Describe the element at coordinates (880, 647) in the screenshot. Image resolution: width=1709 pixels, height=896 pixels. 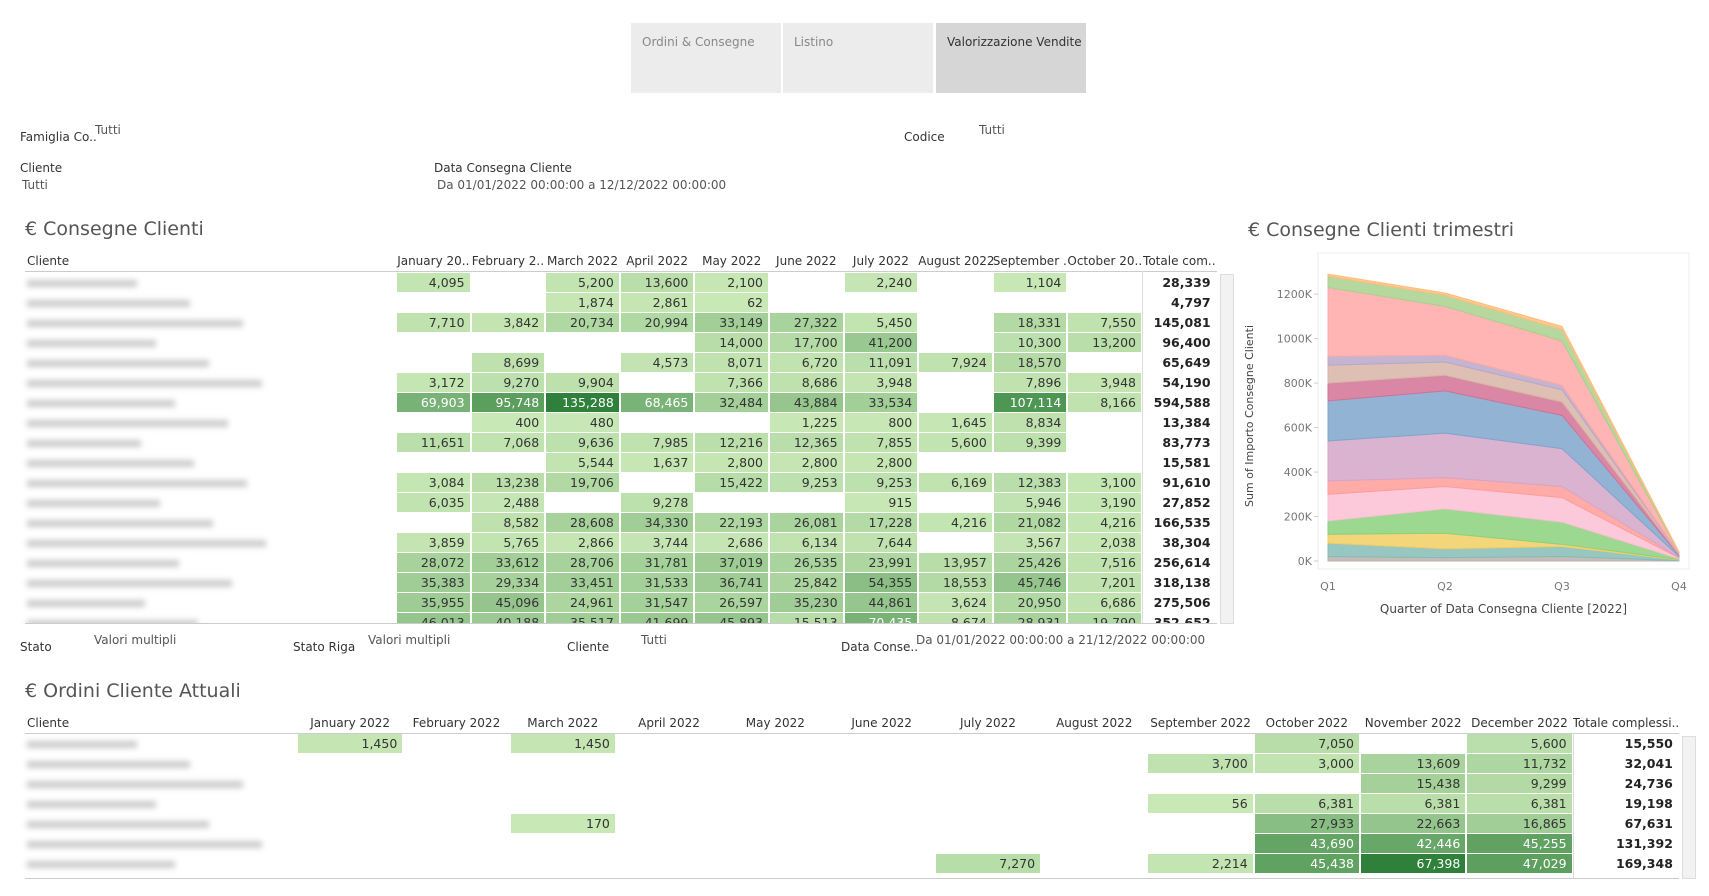
I see `filter-label: Data Conse..` at that location.